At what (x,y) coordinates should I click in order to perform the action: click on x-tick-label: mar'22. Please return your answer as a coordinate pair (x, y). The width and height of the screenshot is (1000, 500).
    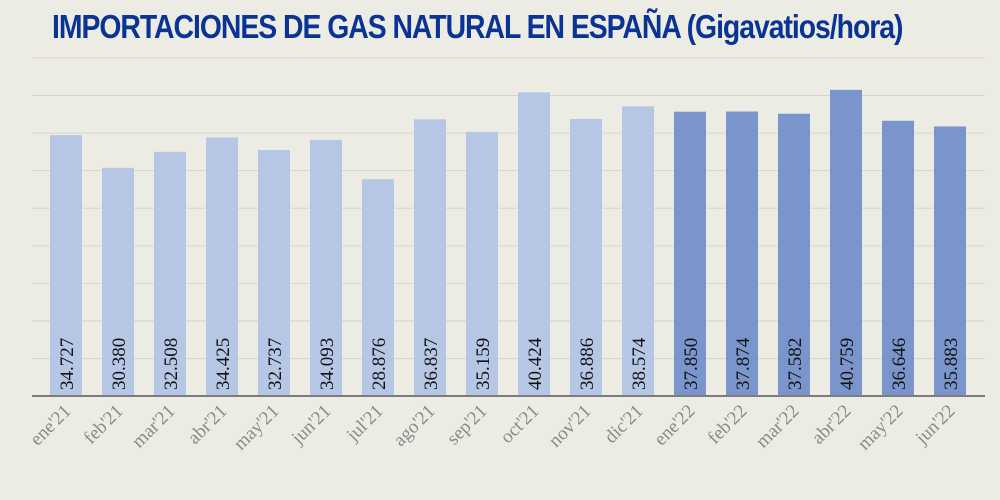
    Looking at the image, I should click on (778, 427).